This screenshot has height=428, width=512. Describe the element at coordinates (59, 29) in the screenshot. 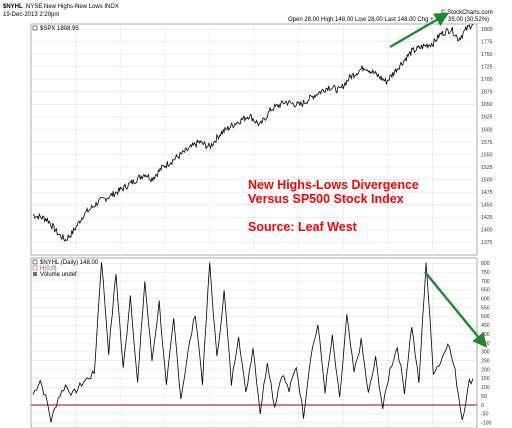

I see `price-legend-label: $SPX 1808.95` at that location.